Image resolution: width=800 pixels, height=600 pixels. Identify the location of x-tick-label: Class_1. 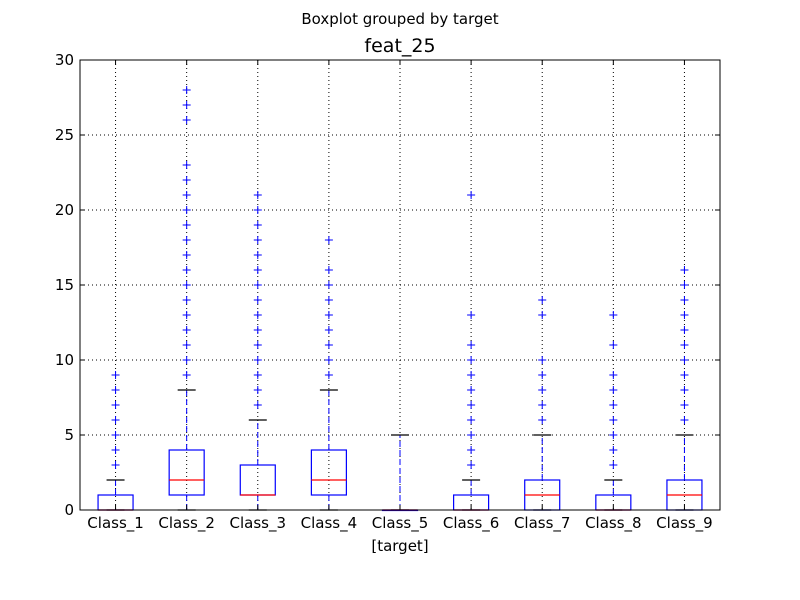
(115, 523).